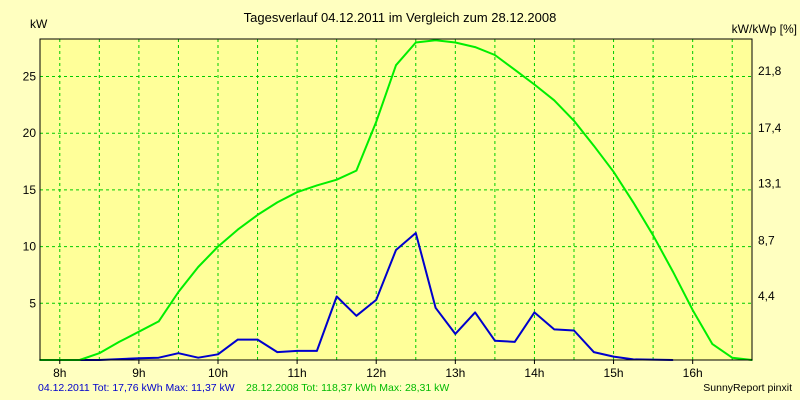  What do you see at coordinates (770, 128) in the screenshot?
I see `y-tick-label-right: 17,4` at bounding box center [770, 128].